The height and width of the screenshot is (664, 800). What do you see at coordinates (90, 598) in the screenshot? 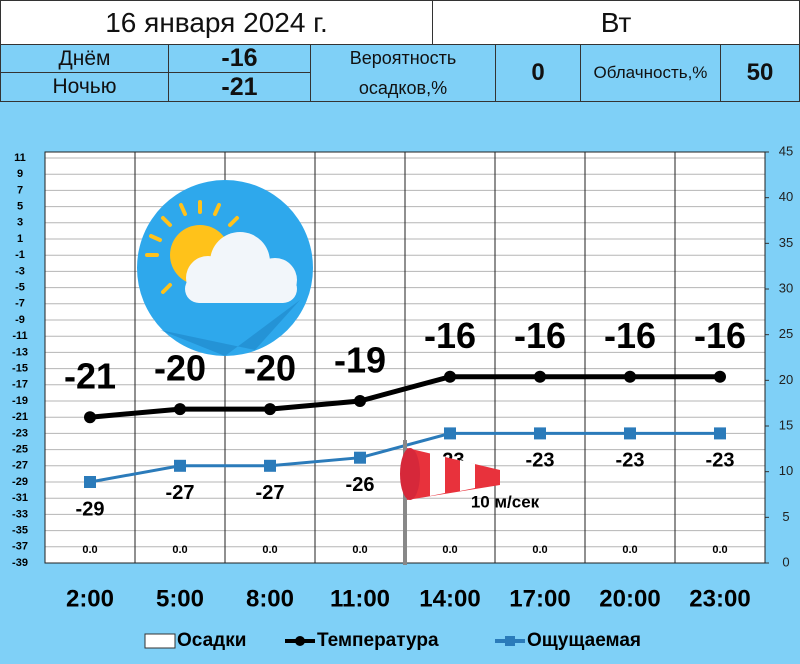
I see `x-tick-label: 2:00` at bounding box center [90, 598].